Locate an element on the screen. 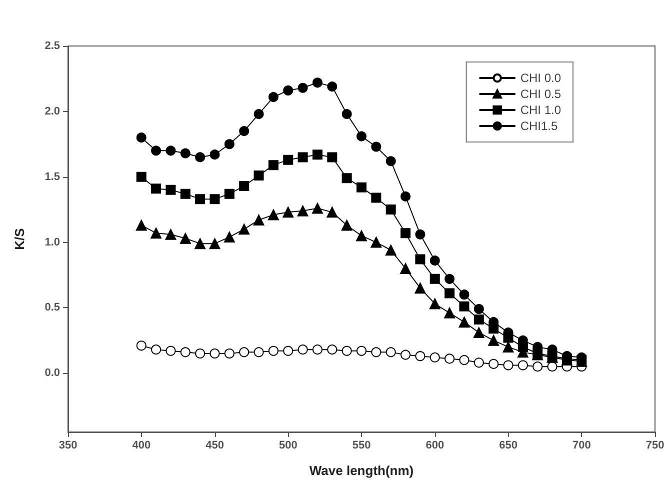 The height and width of the screenshot is (496, 668). y-tick-label: 1.0 is located at coordinates (52, 242).